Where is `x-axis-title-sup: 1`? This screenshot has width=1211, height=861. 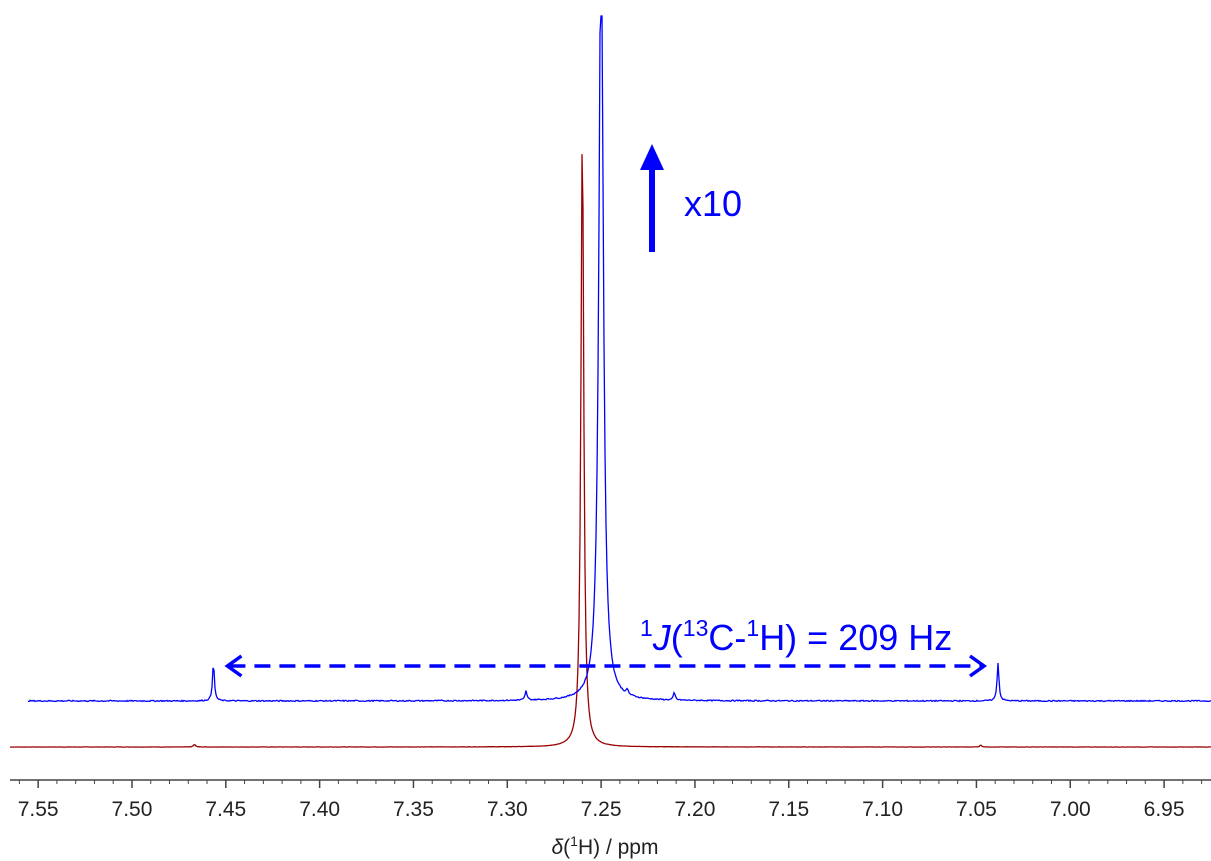 x-axis-title-sup: 1 is located at coordinates (574, 841).